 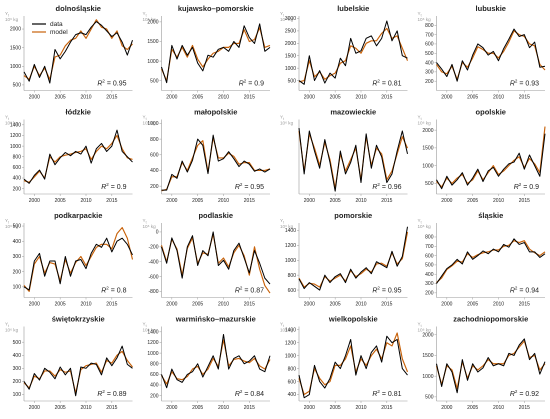 I want to click on r2-number: 0.93, so click(x=532, y=84).